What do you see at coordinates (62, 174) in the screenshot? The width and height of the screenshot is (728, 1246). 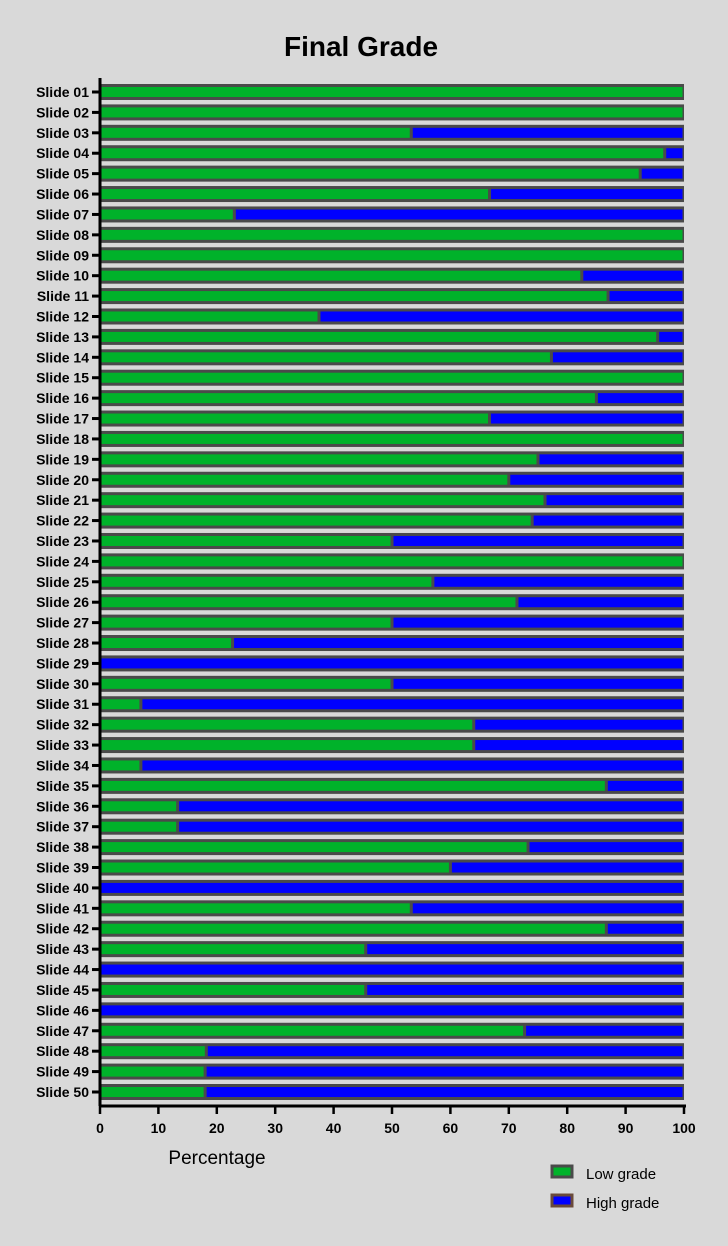 I see `y-tick-label: Slide 05` at bounding box center [62, 174].